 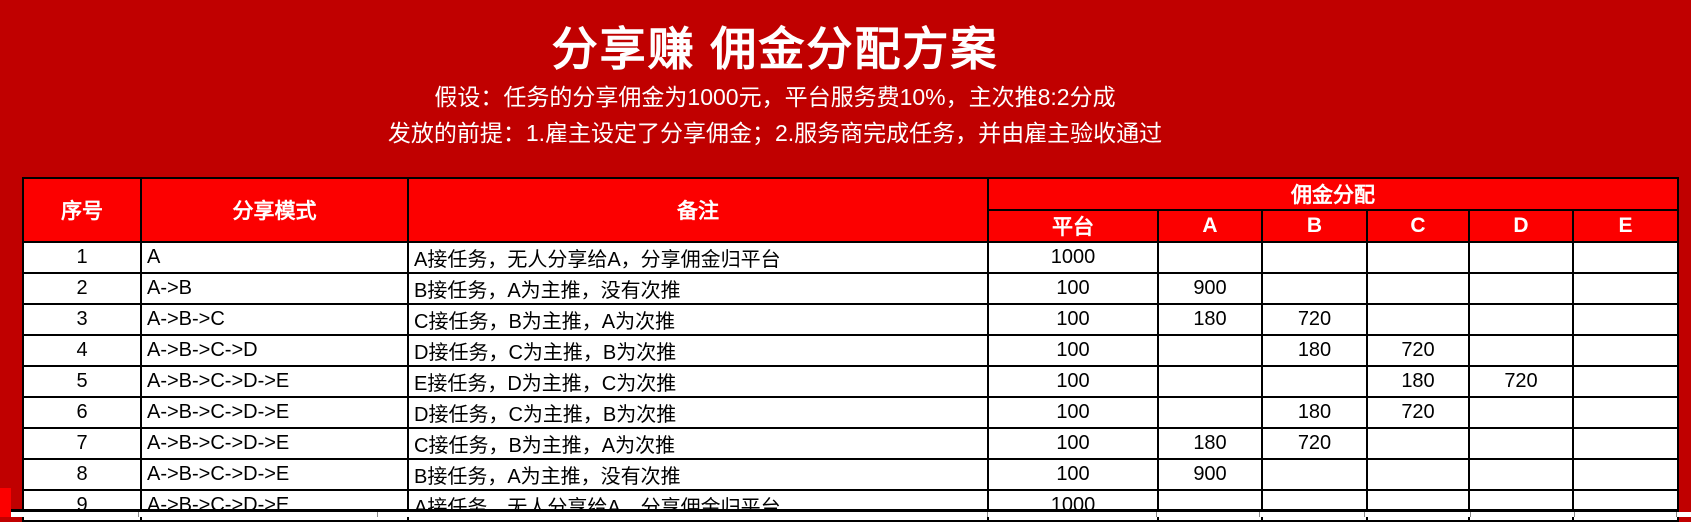 What do you see at coordinates (1210, 226) in the screenshot?
I see `col-header-a: A` at bounding box center [1210, 226].